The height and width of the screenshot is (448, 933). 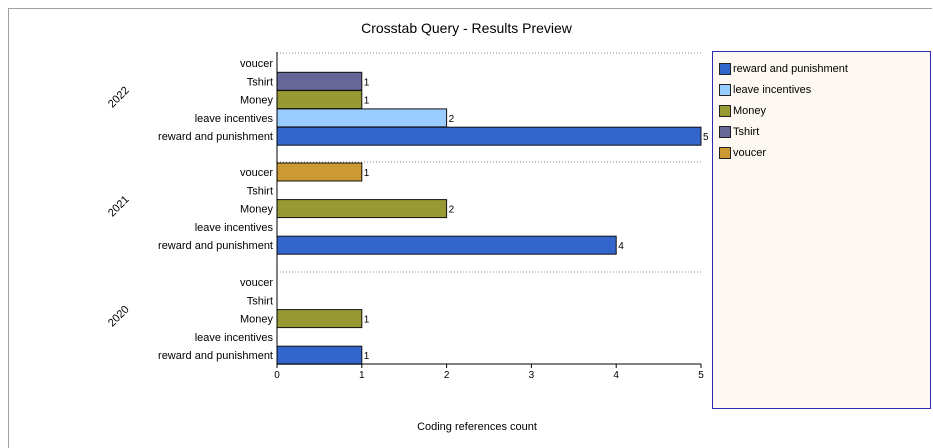 What do you see at coordinates (367, 356) in the screenshot?
I see `bar-value-label-2020-4: 1` at bounding box center [367, 356].